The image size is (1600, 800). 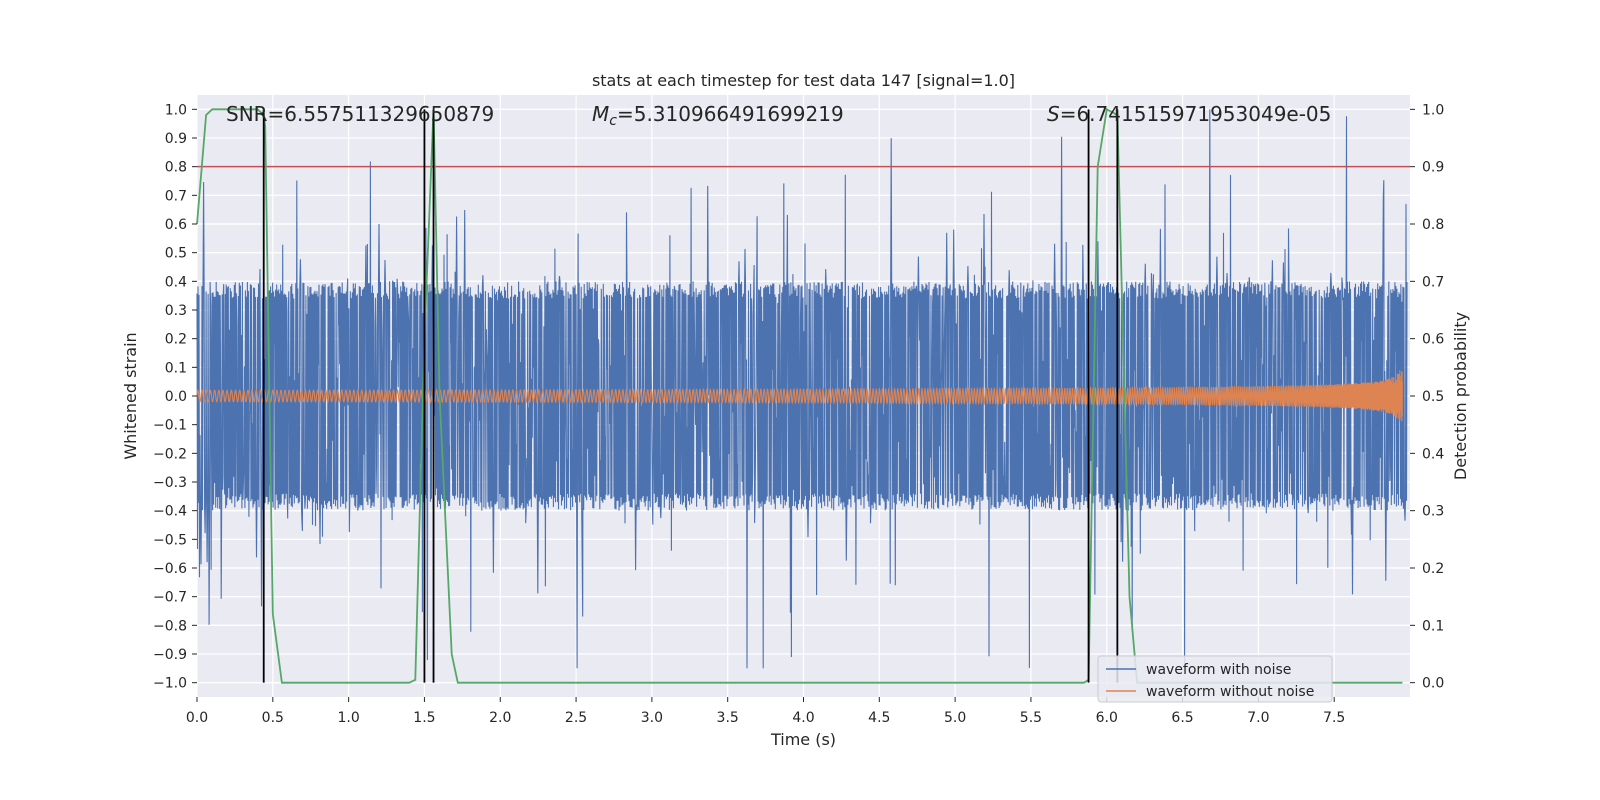 I want to click on waveform-without-noise-series, so click(x=799, y=396).